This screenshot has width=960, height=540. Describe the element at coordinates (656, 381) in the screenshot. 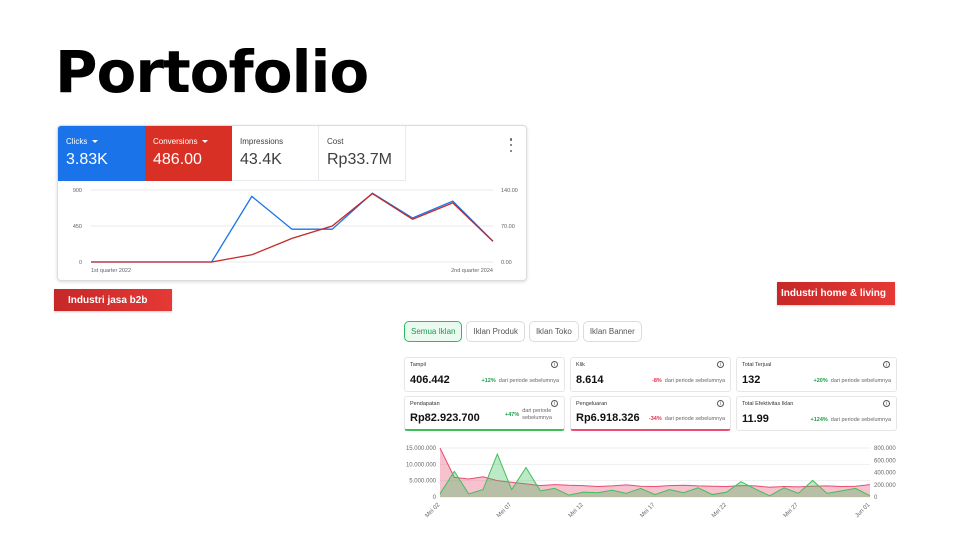

I see `stat-change: -8%` at that location.